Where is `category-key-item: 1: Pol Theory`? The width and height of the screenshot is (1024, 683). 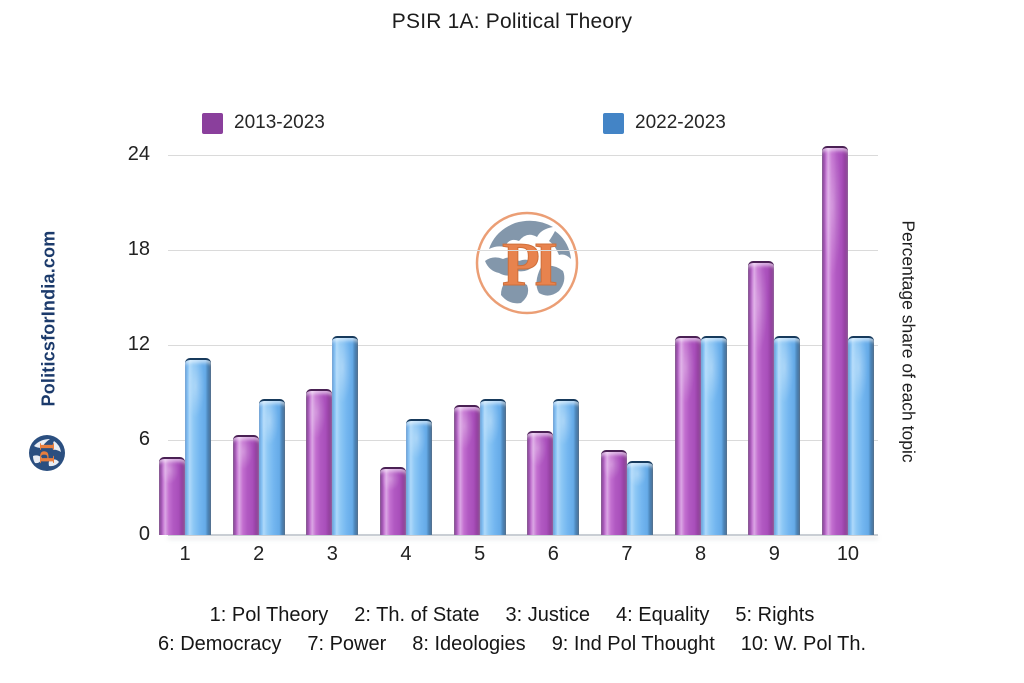
category-key-item: 1: Pol Theory is located at coordinates (269, 615).